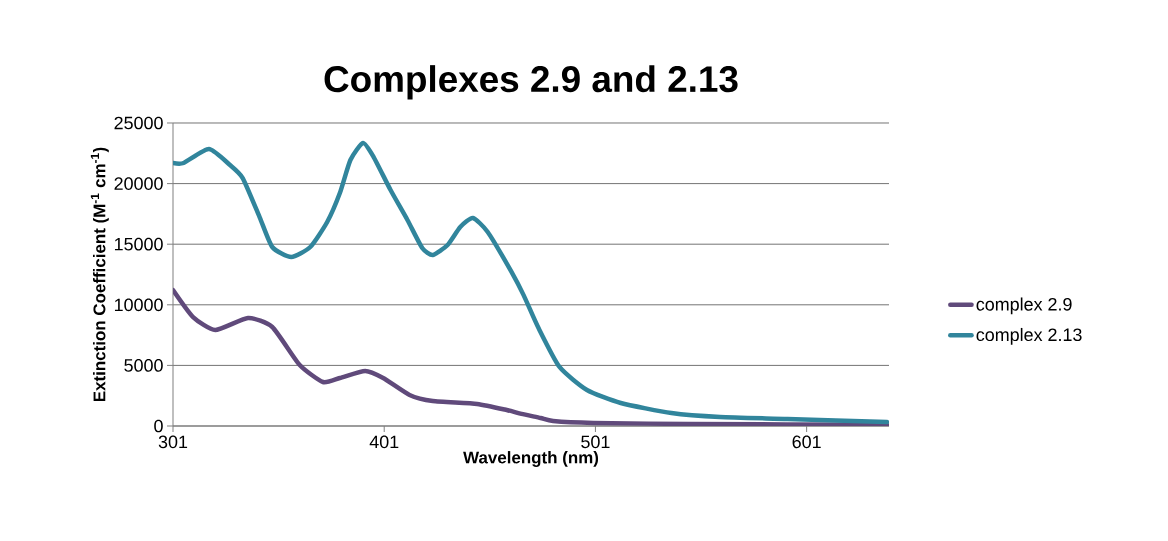 This screenshot has width=1168, height=541. Describe the element at coordinates (1029, 336) in the screenshot. I see `legend-label: complex 2.13` at that location.